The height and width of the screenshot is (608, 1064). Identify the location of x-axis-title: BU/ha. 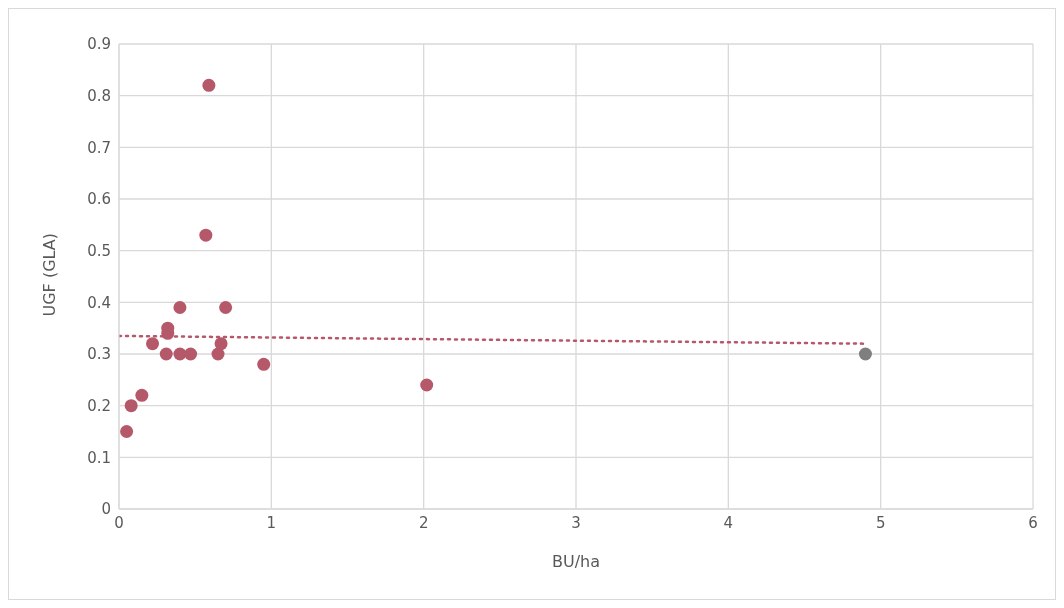
(576, 561).